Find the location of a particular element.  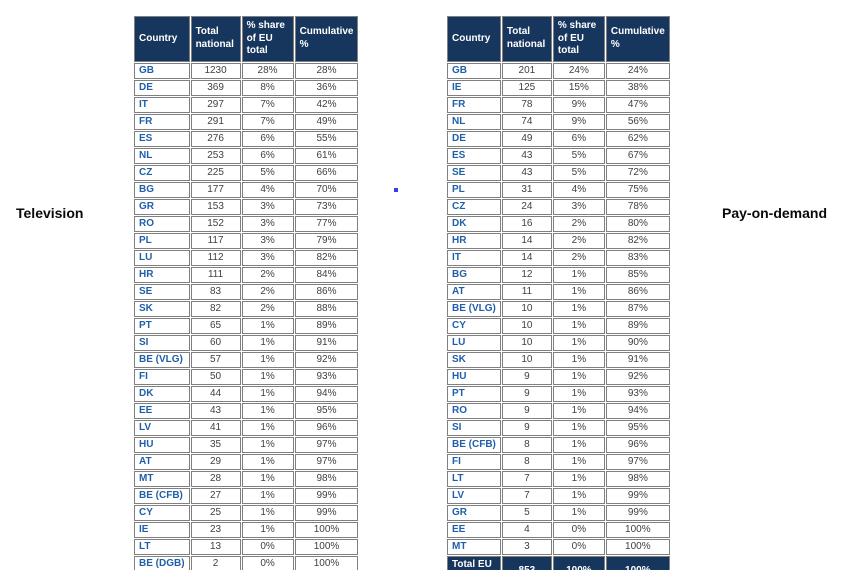

value-cell: 153 is located at coordinates (215, 206).